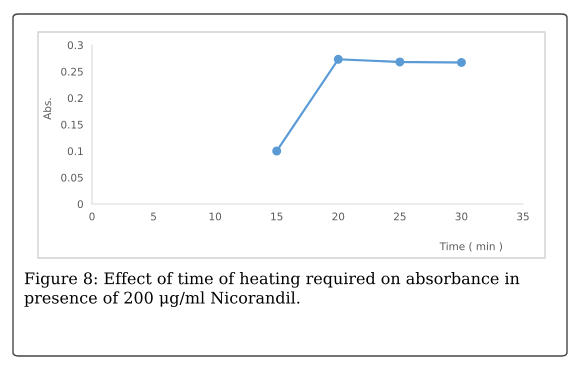  What do you see at coordinates (216, 216) in the screenshot?
I see `x-tick-label: 10` at bounding box center [216, 216].